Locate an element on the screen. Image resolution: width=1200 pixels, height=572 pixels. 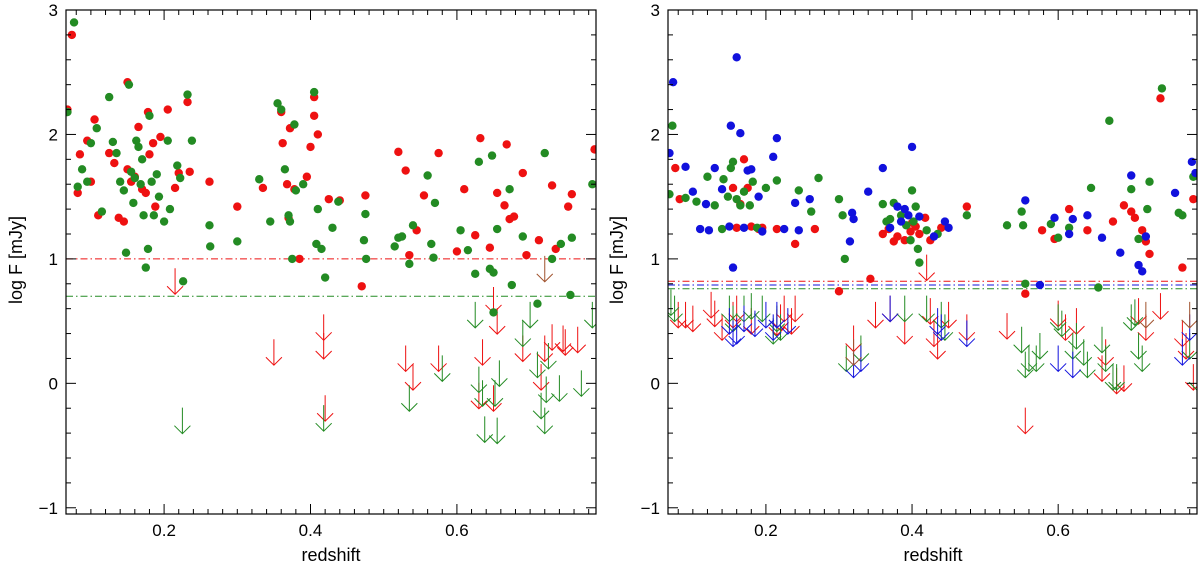
y-tick-label: −1 is located at coordinates (650, 508).